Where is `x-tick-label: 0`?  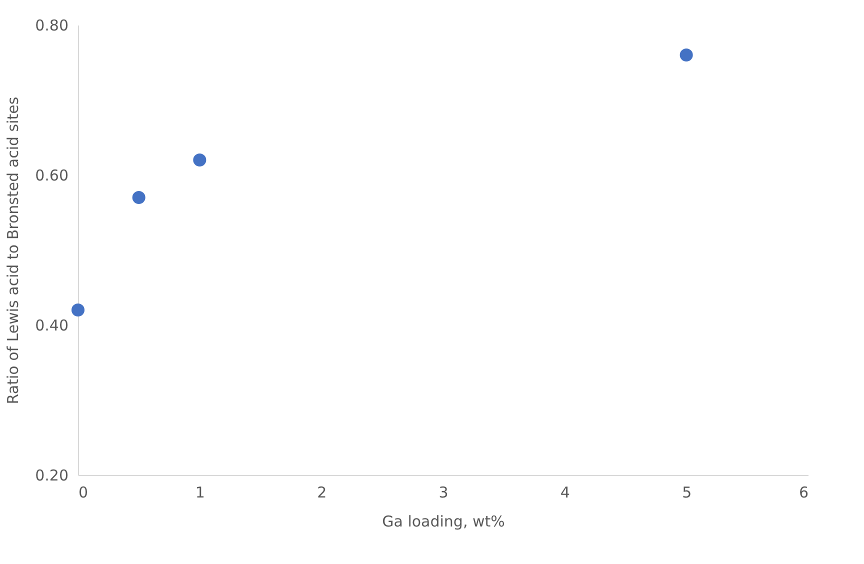
x-tick-label: 0 is located at coordinates (83, 493).